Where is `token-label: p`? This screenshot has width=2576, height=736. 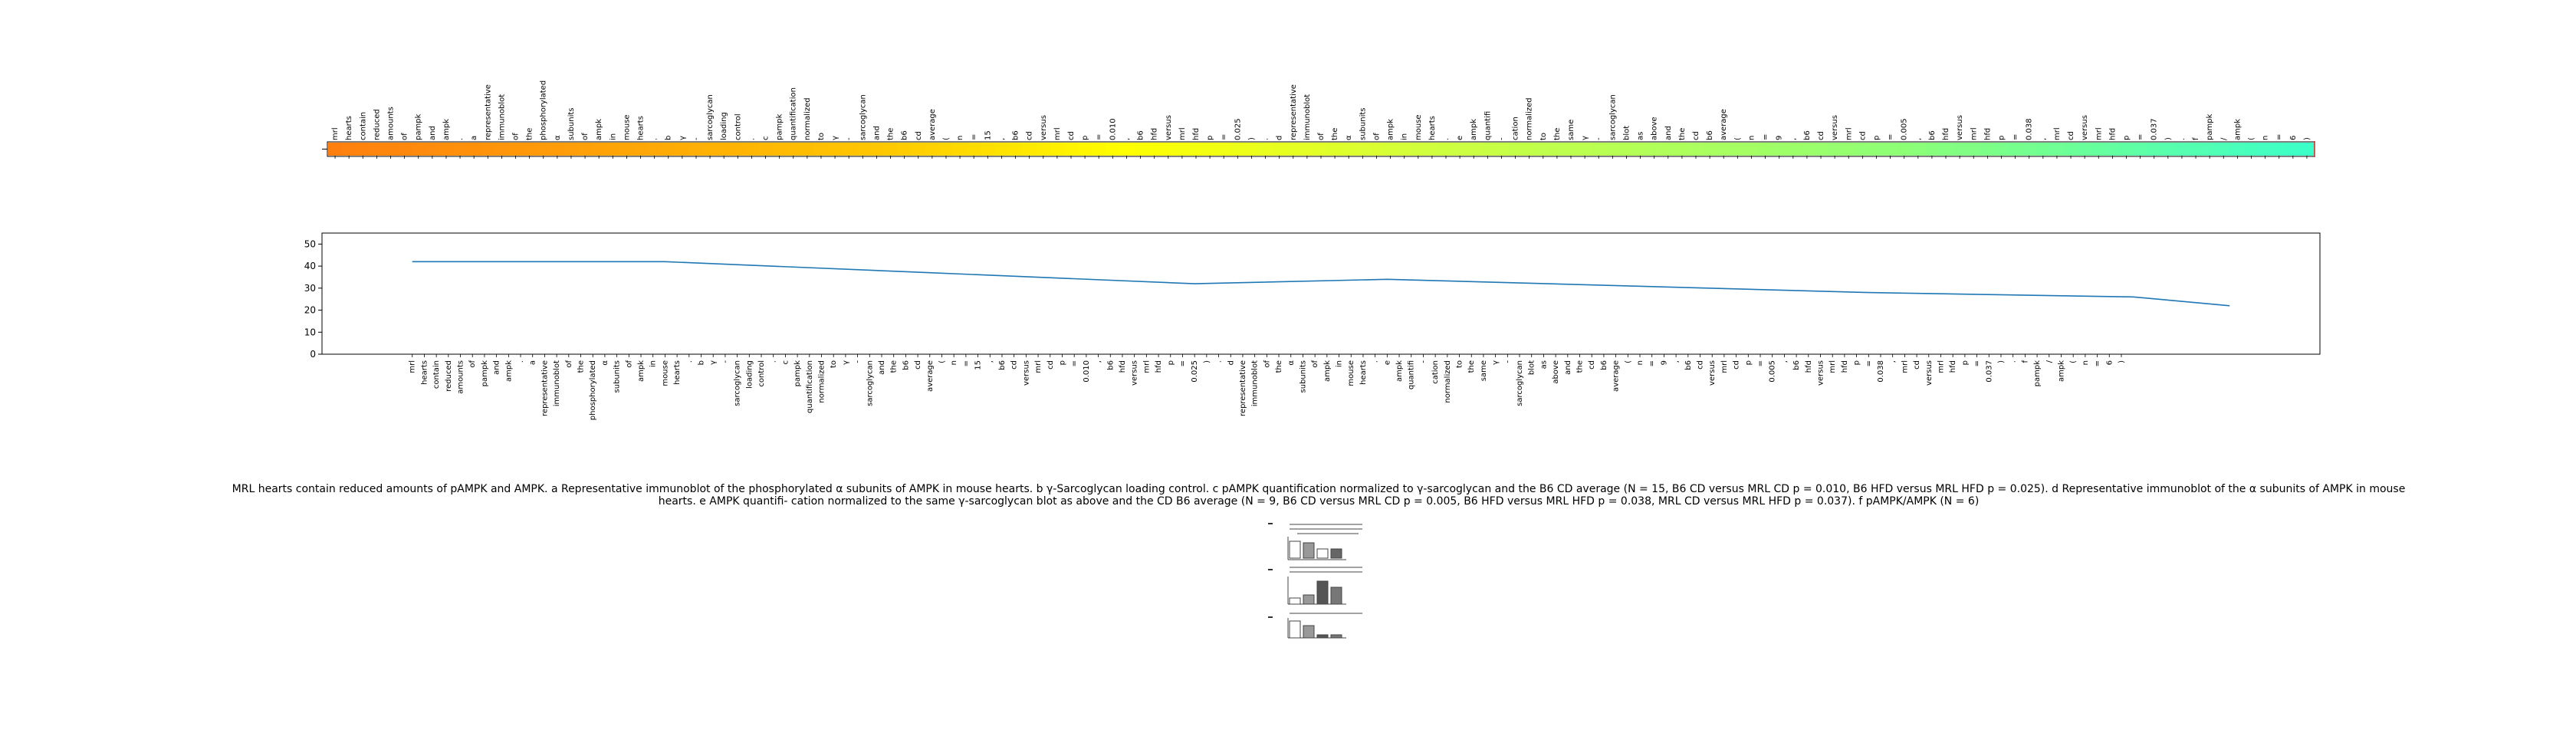 token-label: p is located at coordinates (1877, 138).